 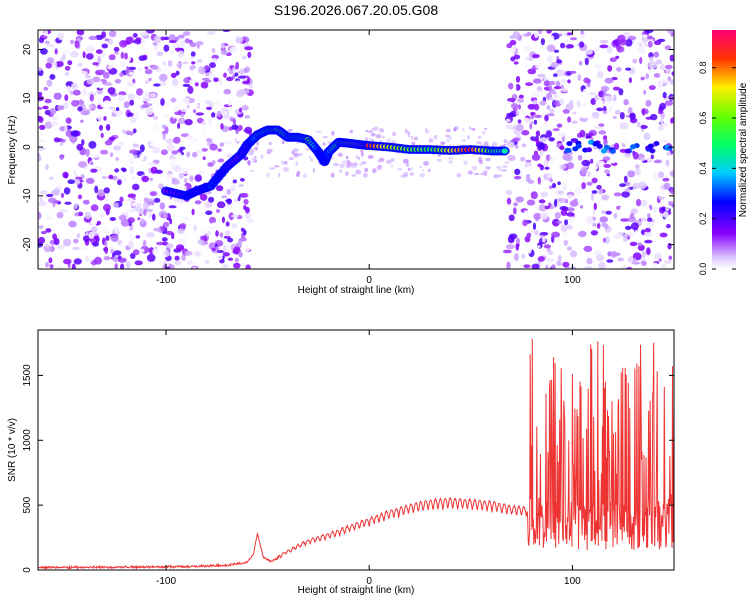 I want to click on x-tick-label: -100, so click(x=166, y=581).